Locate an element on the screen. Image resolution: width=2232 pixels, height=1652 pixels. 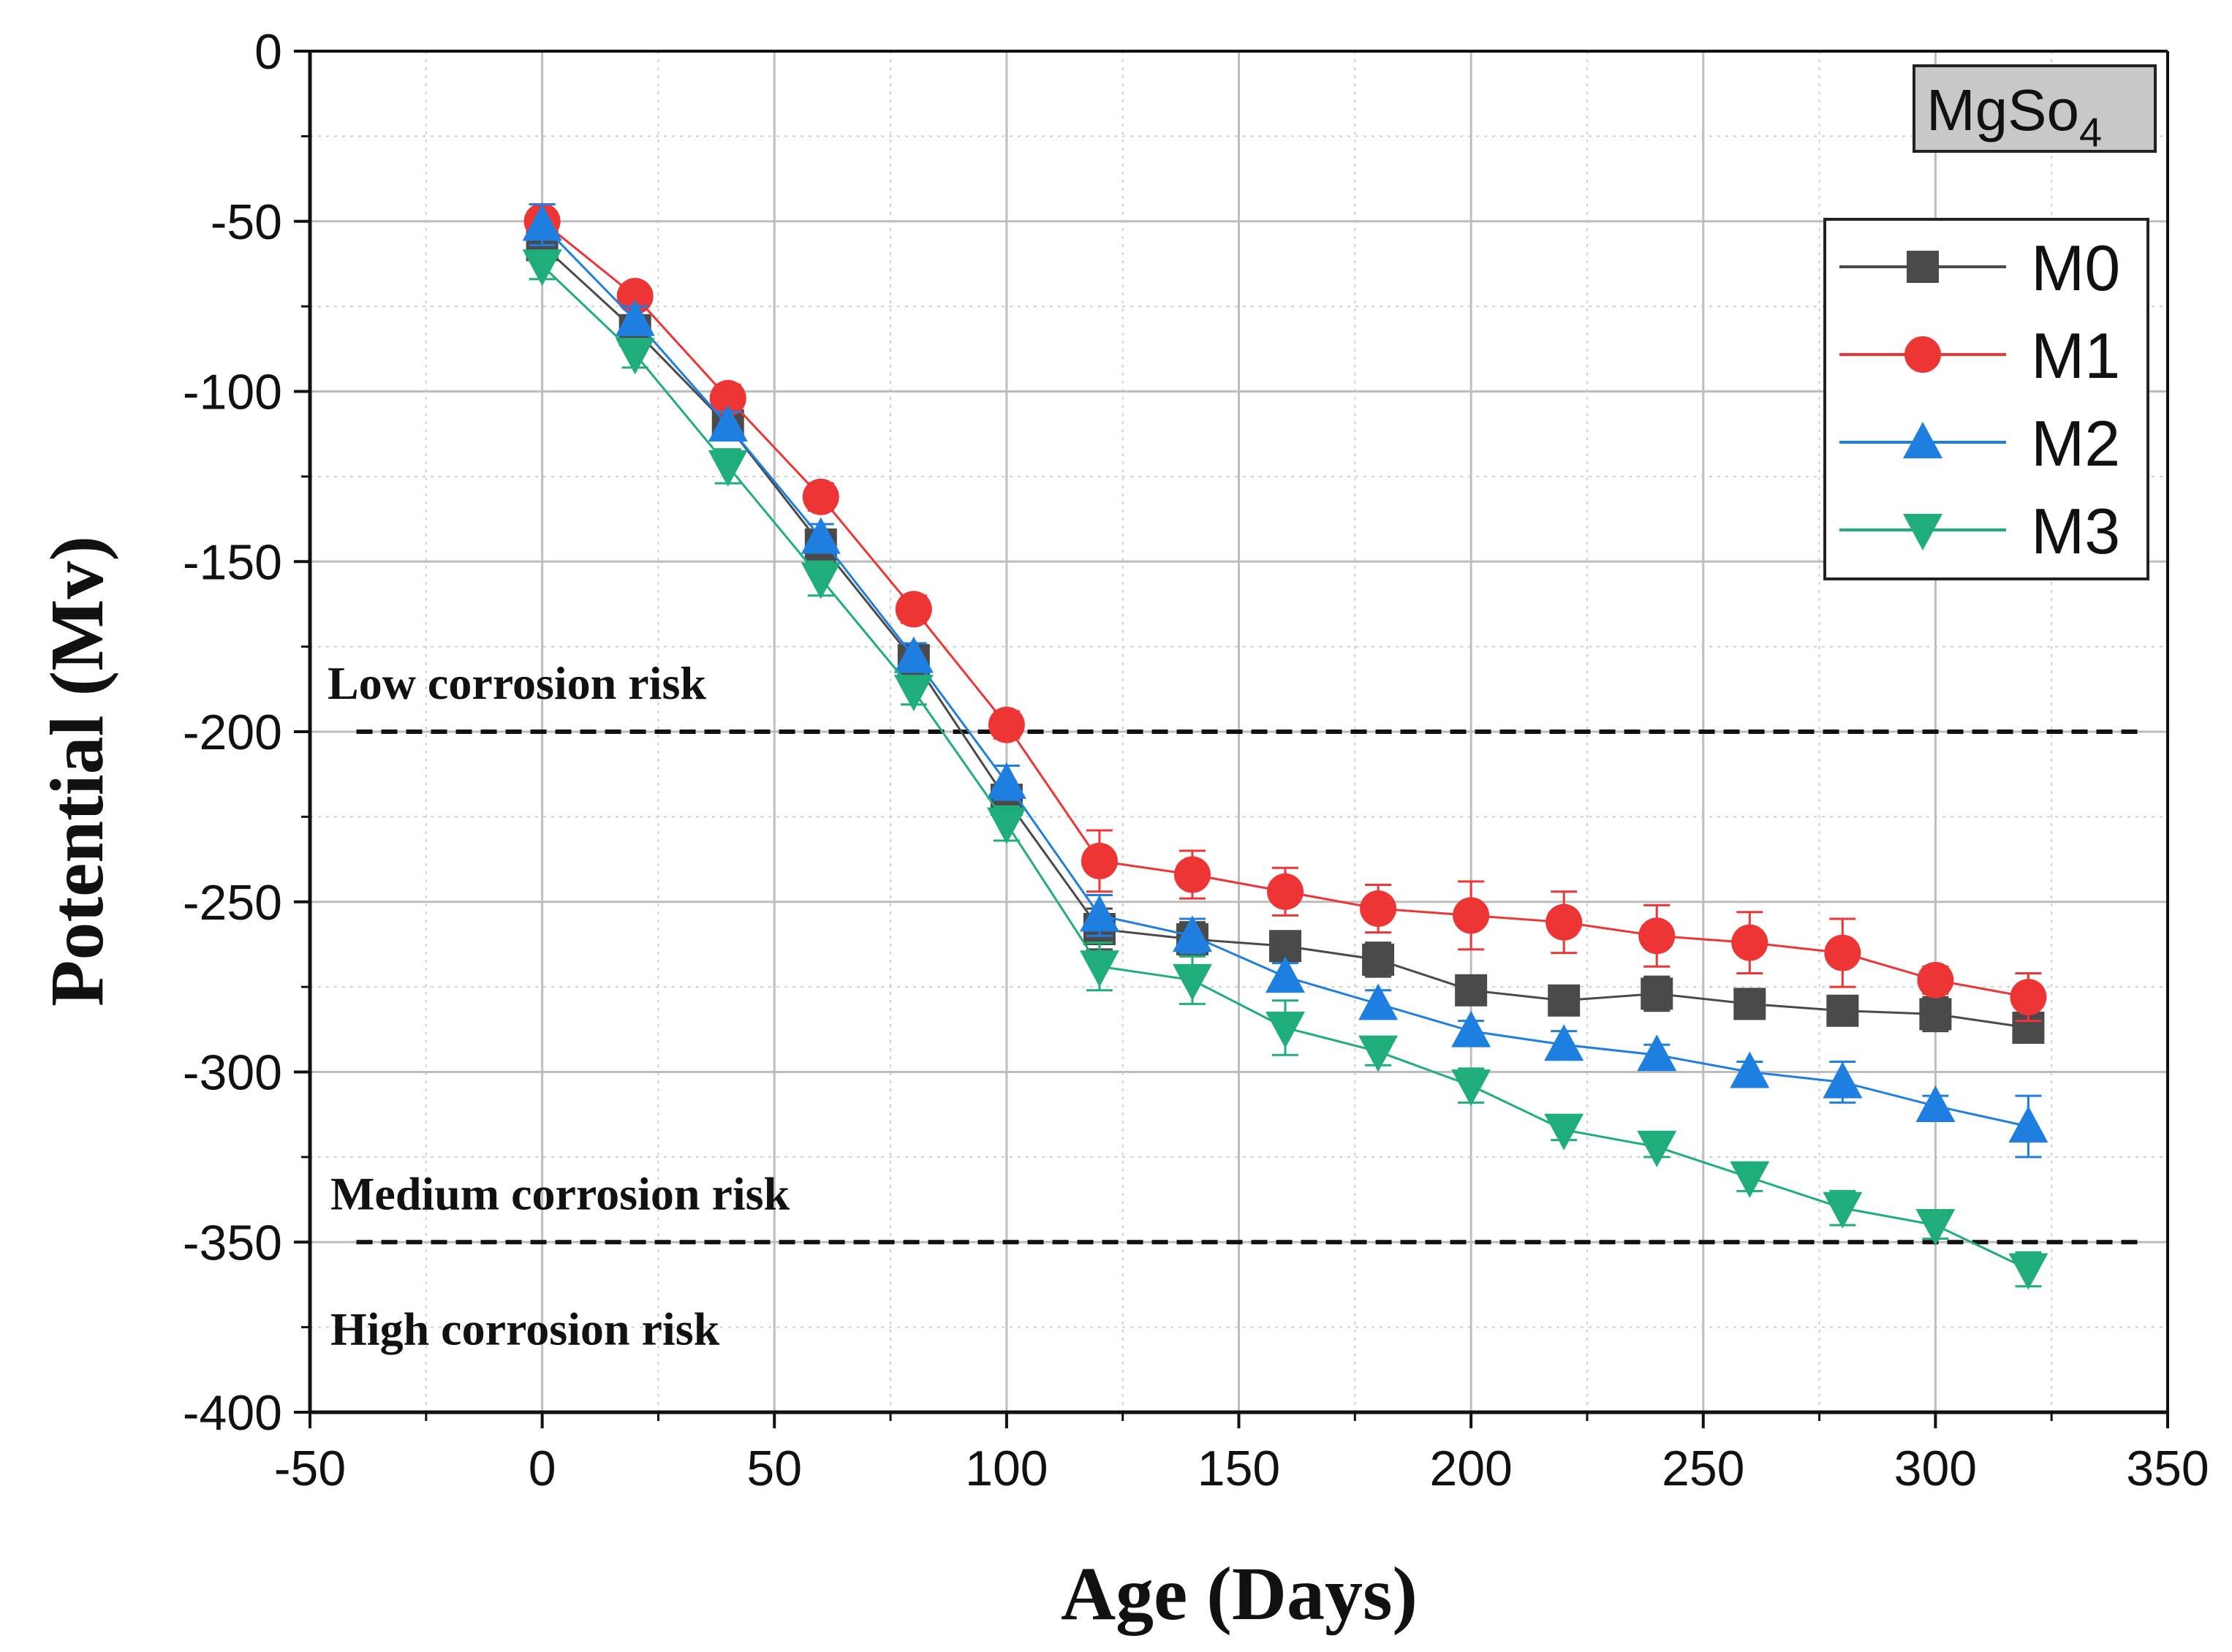
x-tick-label: 200 is located at coordinates (1470, 1468).